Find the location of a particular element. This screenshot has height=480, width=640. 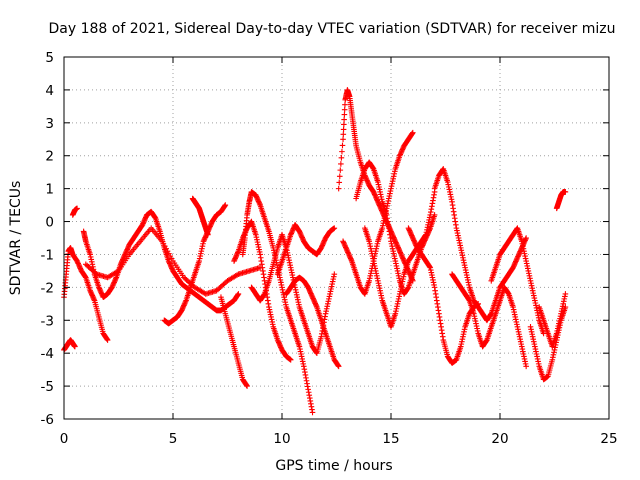

y-tick-label: -3 is located at coordinates (47, 321).